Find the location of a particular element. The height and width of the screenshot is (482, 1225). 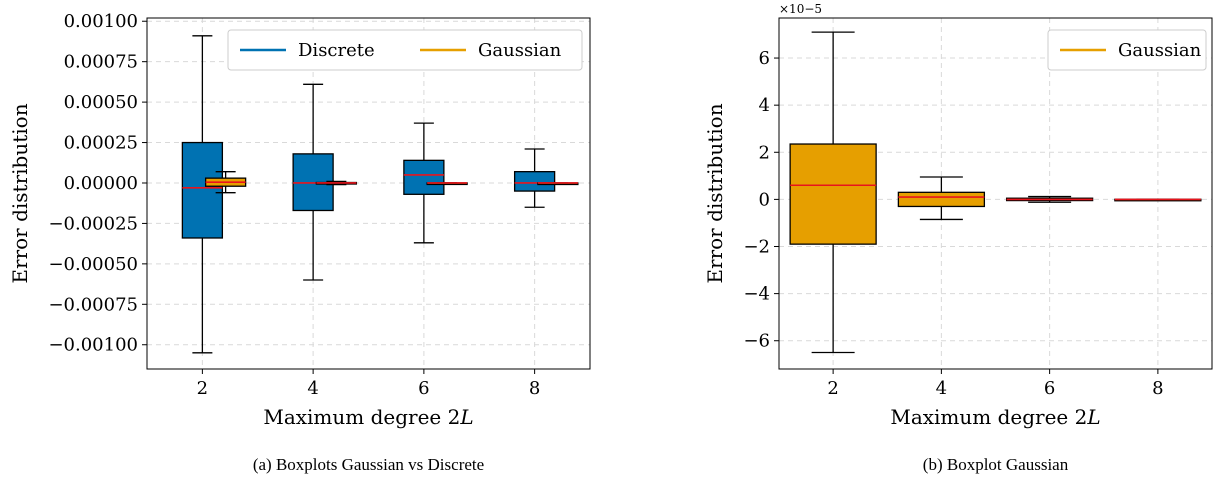

caption-b: (b) Boxplot Gaussian is located at coordinates (996, 464).